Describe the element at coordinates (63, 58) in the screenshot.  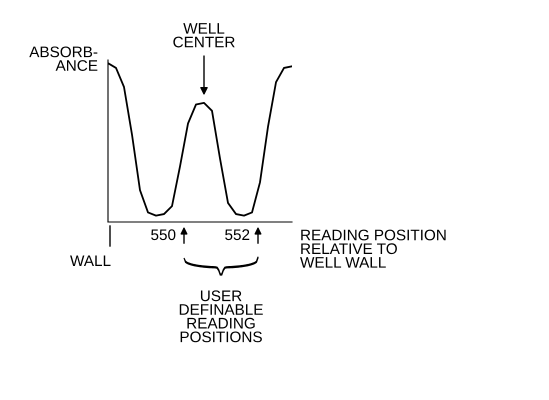
I see `y-axis-title: ABSORB- ANCE` at that location.